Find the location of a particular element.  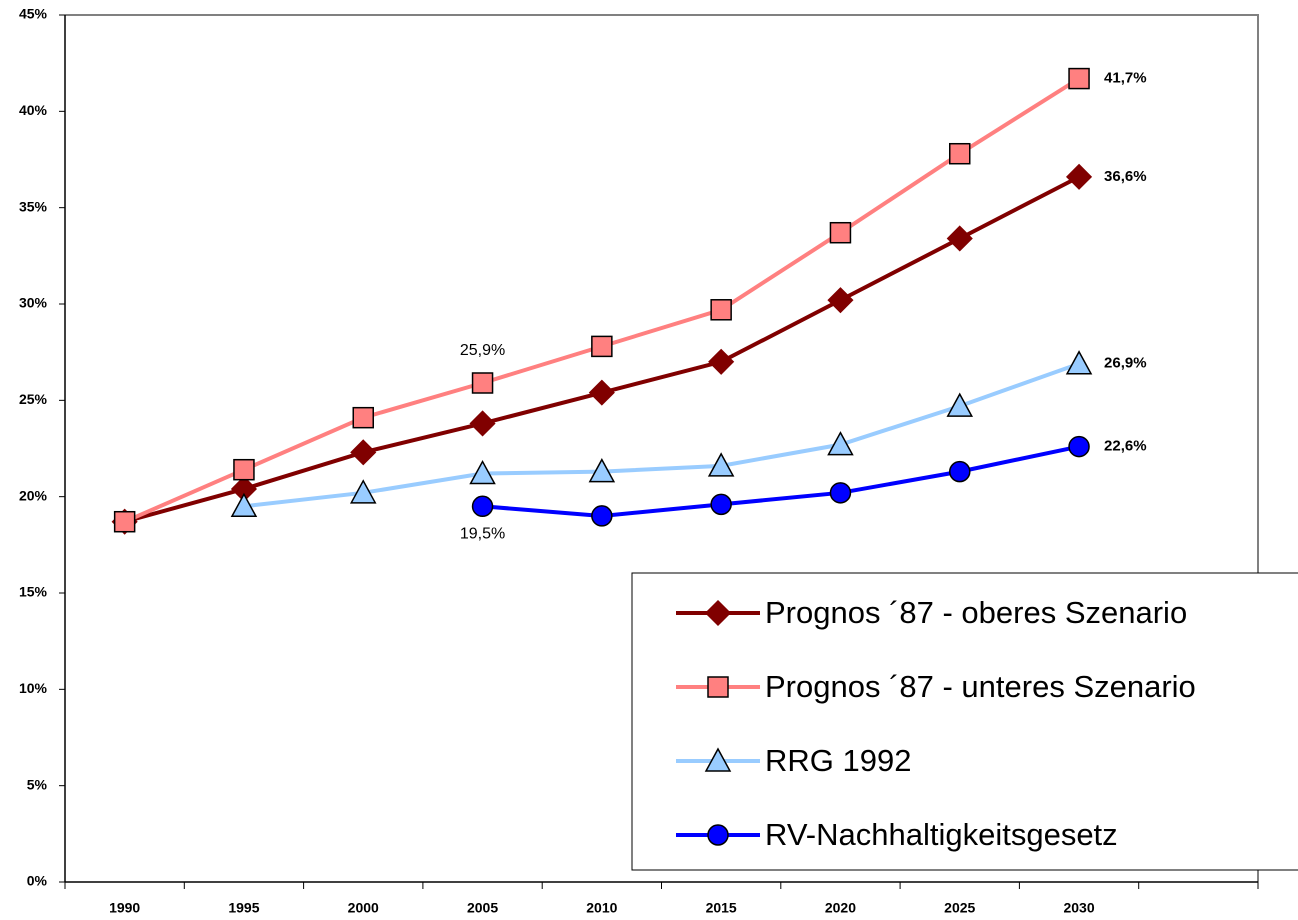

legend-label: Prognos ´87 - oberes Szenario is located at coordinates (976, 612).